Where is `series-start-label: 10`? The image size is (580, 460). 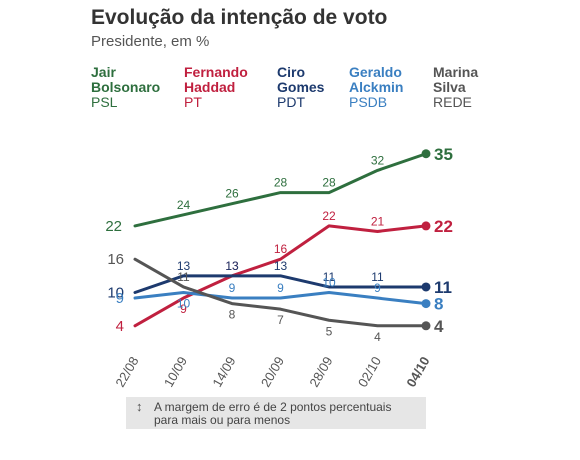 series-start-label: 10 is located at coordinates (115, 293).